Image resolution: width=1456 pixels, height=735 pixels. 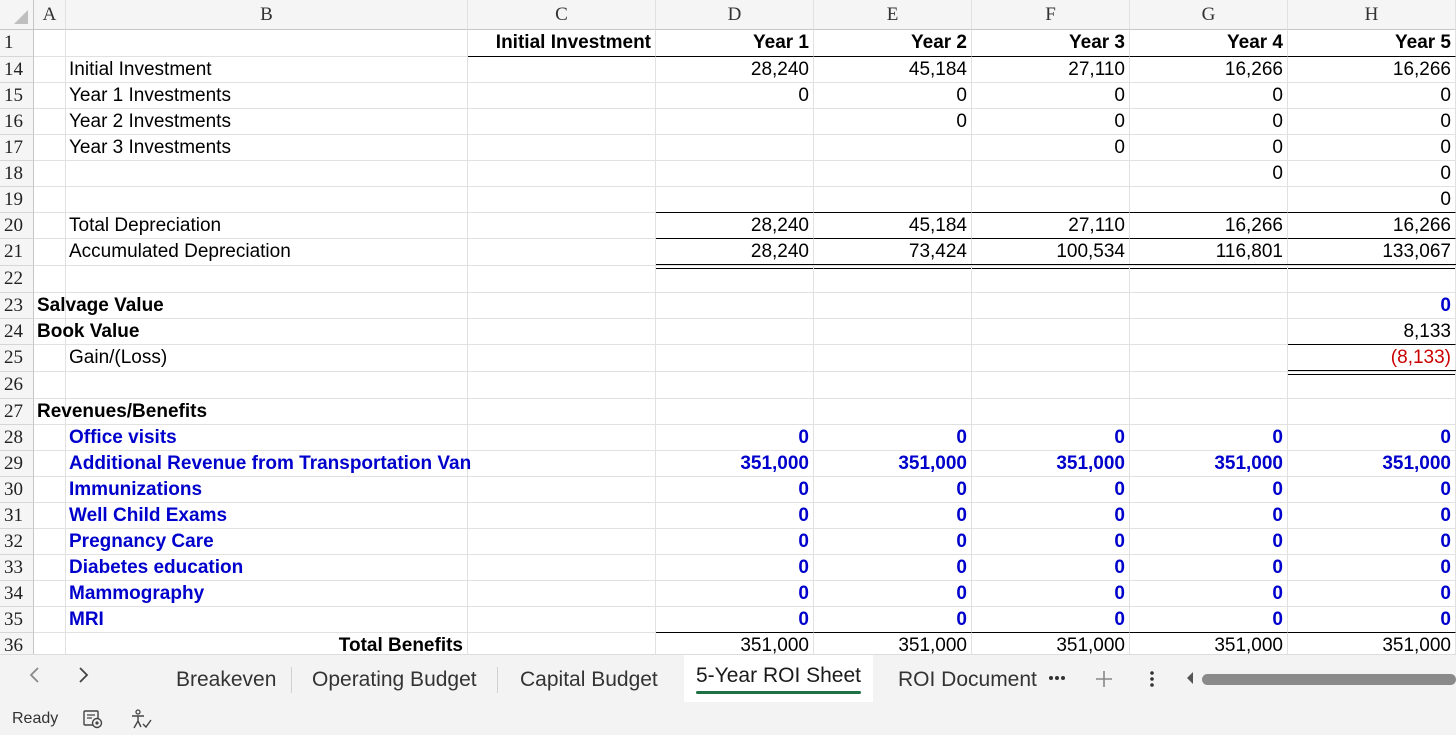 What do you see at coordinates (17, 200) in the screenshot?
I see `row-header: 19` at bounding box center [17, 200].